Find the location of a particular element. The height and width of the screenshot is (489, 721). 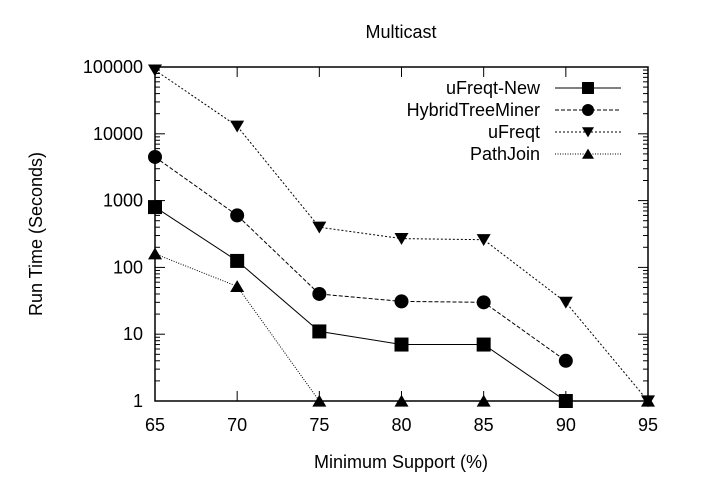

y-tick-label: 10 is located at coordinates (133, 334).